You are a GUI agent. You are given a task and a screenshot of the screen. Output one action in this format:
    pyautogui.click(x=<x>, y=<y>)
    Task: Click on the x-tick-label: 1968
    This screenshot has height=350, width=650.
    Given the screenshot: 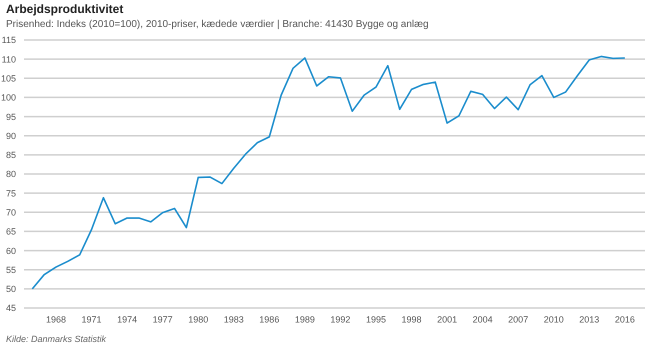 What is the action you would take?
    pyautogui.click(x=56, y=319)
    